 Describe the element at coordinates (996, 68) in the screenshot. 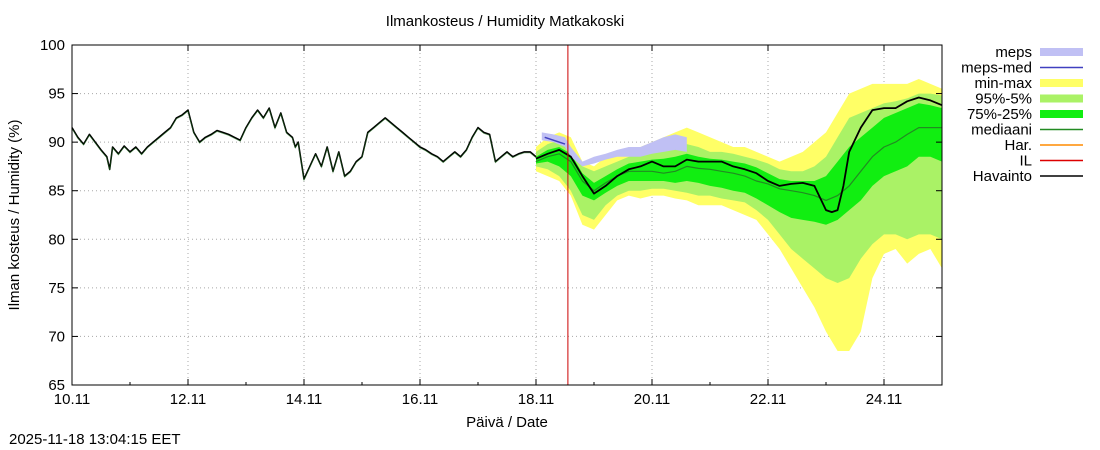

I see `legend-label: meps-med` at that location.